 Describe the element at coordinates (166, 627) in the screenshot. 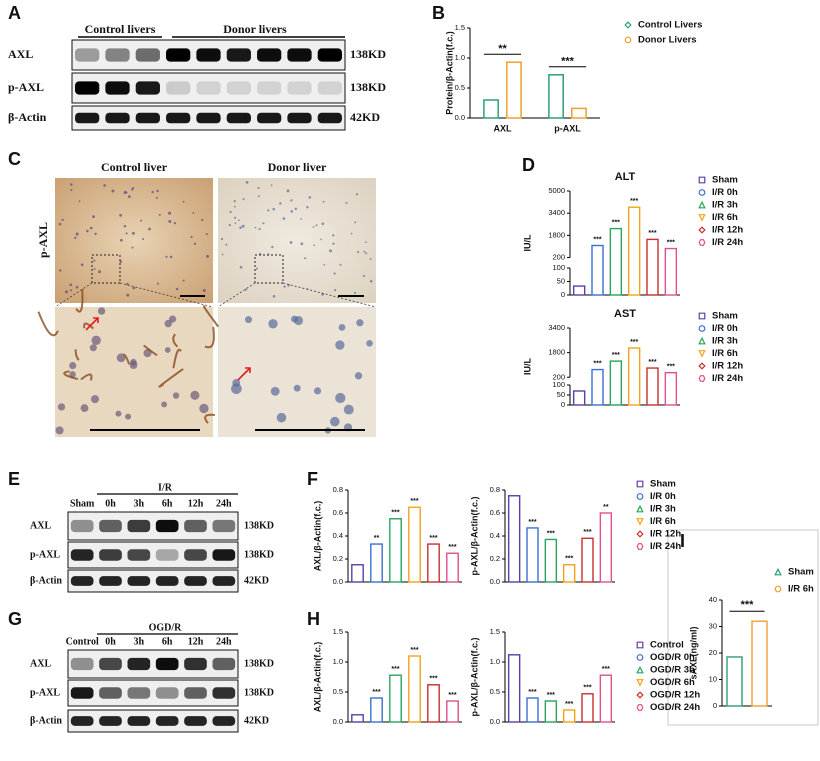

I see `blot-header: OGD/R` at that location.